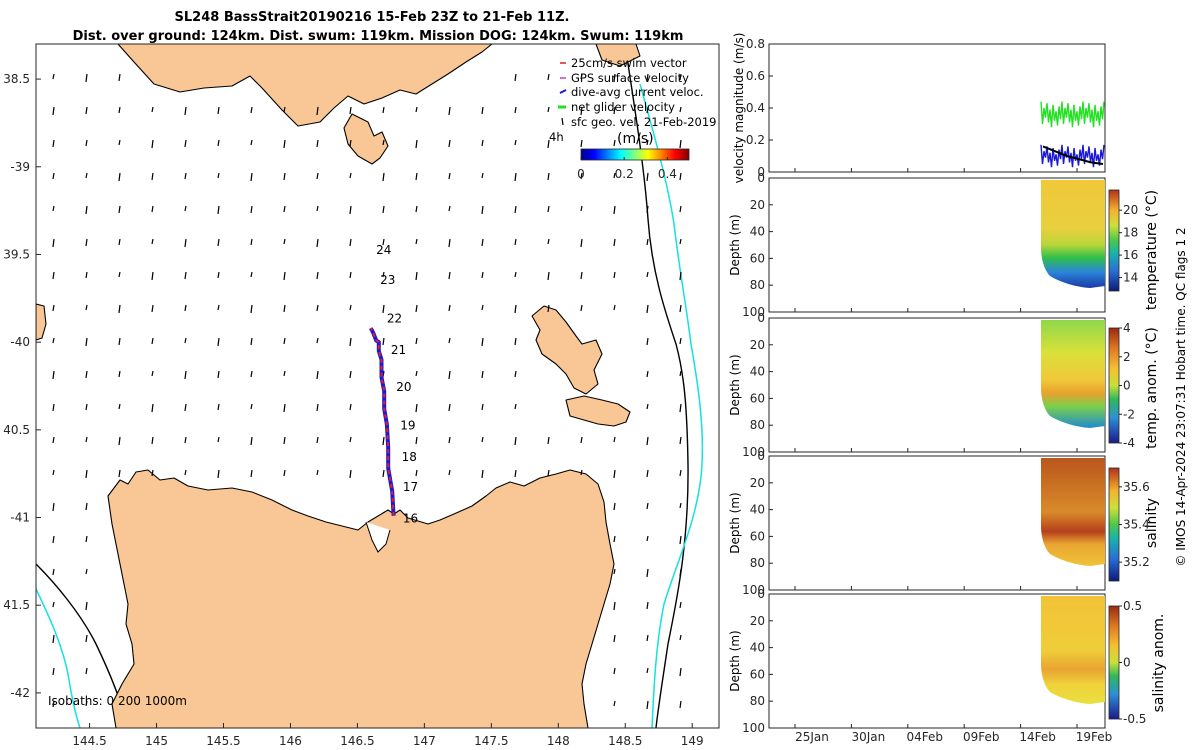 The image size is (1200, 750). What do you see at coordinates (1129, 414) in the screenshot?
I see `colorbar-tick-label: -2` at bounding box center [1129, 414].